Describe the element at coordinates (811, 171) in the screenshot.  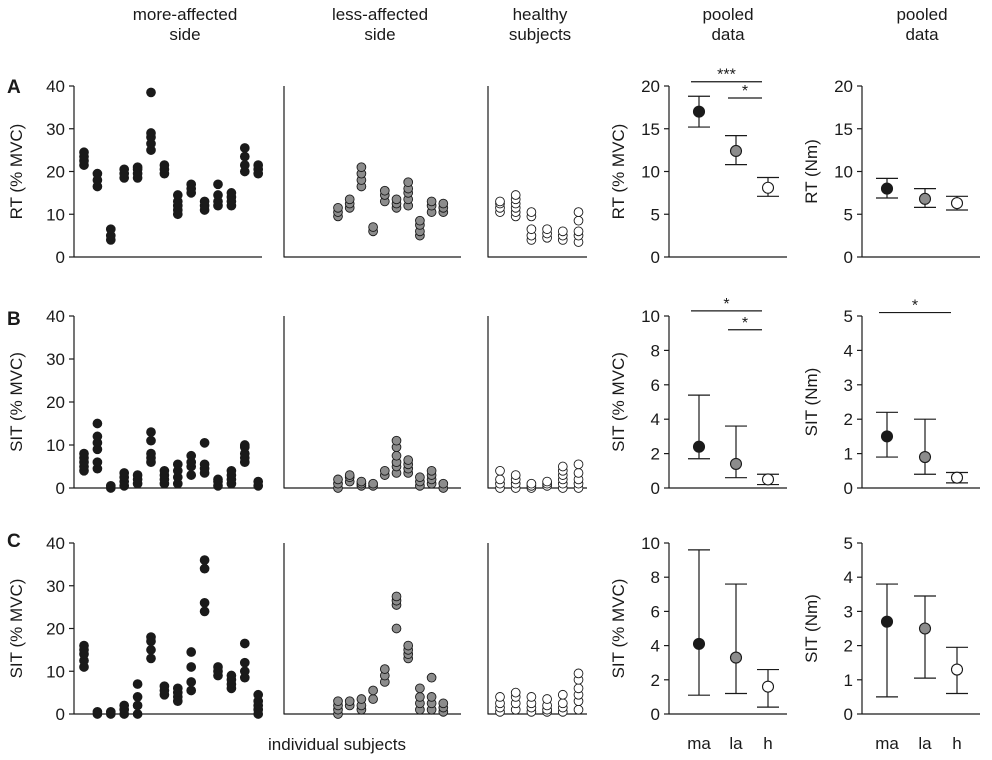
I see `y-axis-label: RT (Nm)` at that location.